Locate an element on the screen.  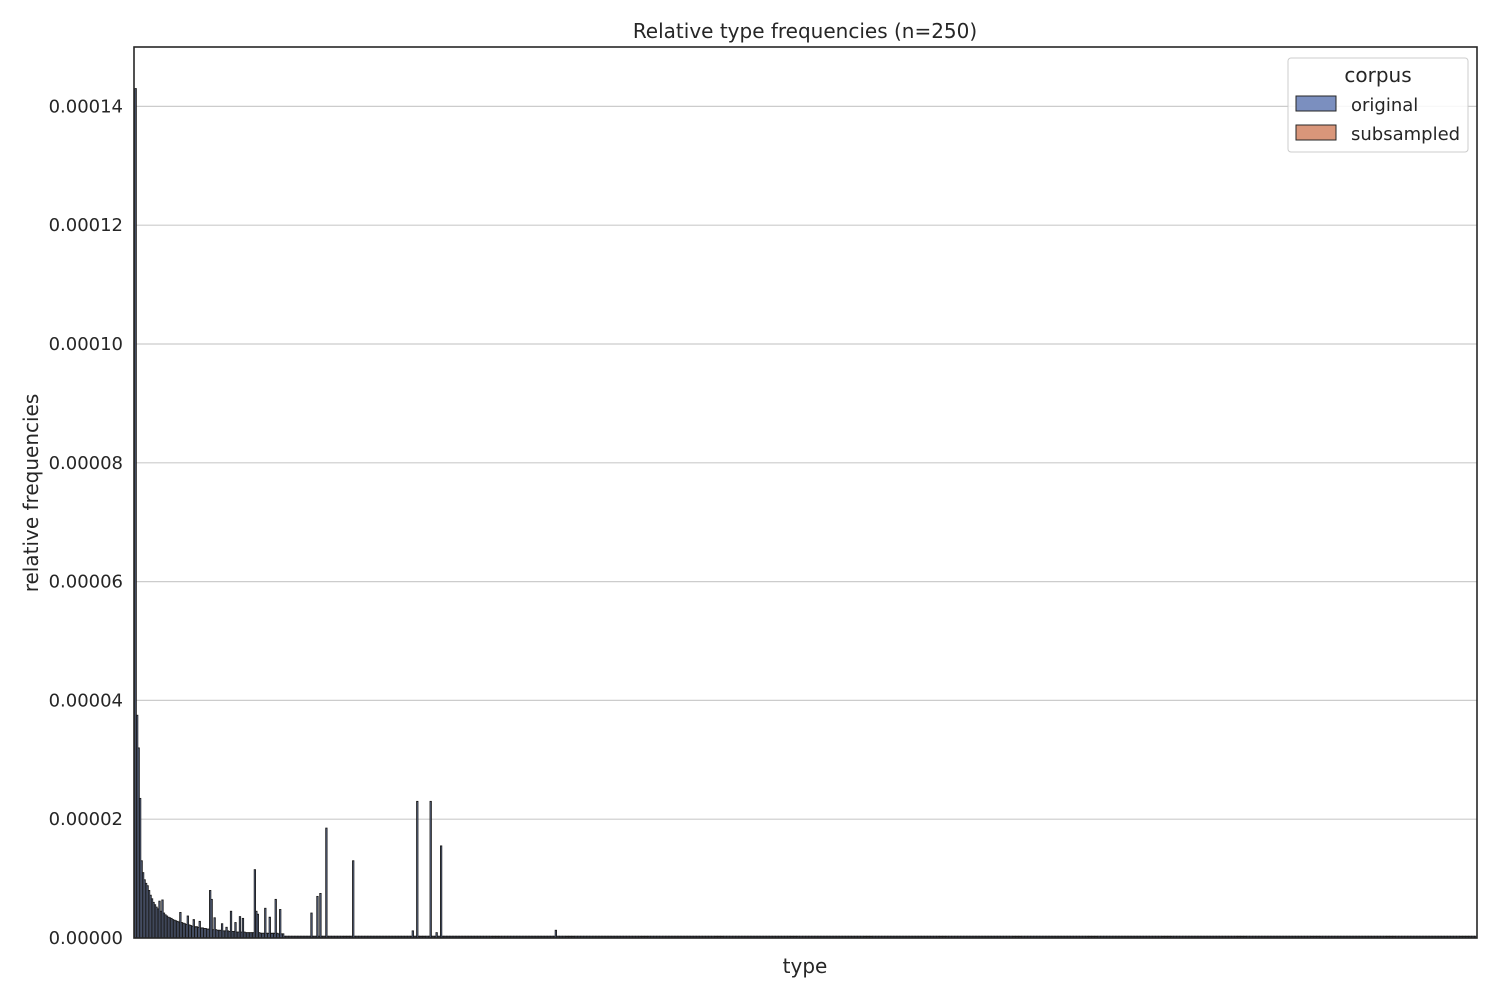
legend-label-original: original is located at coordinates (1384, 105).